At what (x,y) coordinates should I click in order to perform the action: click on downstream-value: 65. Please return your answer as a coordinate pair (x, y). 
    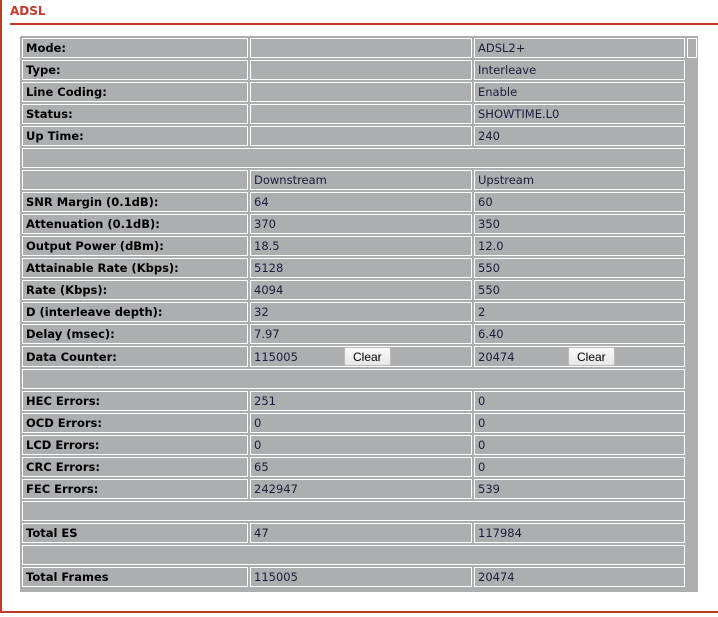
    Looking at the image, I should click on (361, 467).